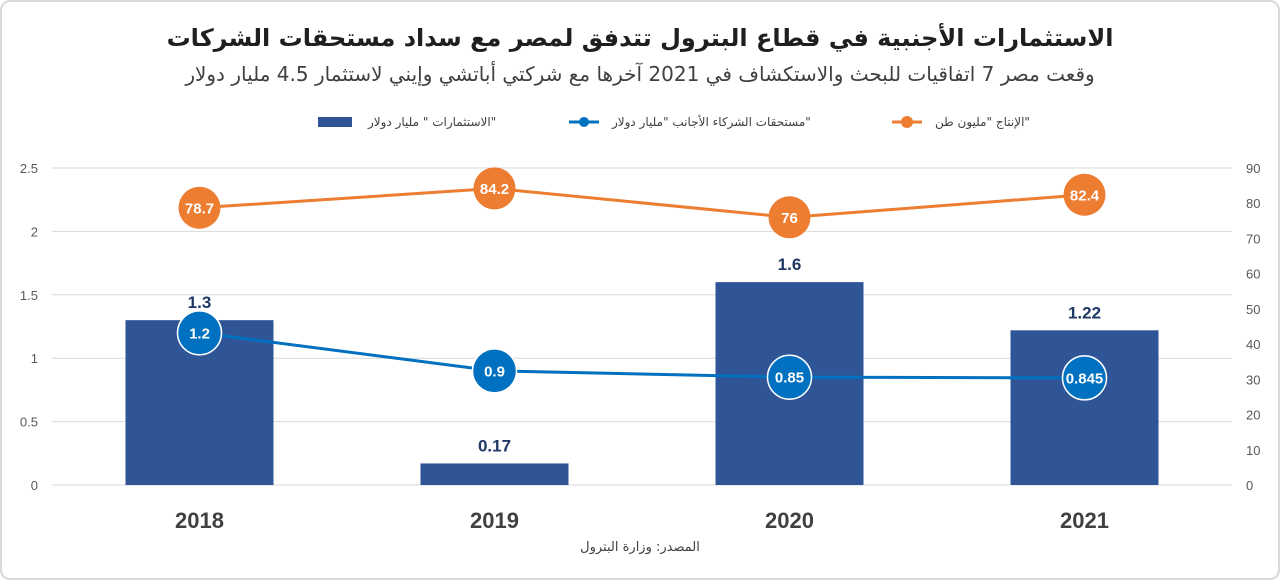 This screenshot has width=1280, height=580. What do you see at coordinates (640, 547) in the screenshot?
I see `source-note: المصدر: وزارة البترول` at bounding box center [640, 547].